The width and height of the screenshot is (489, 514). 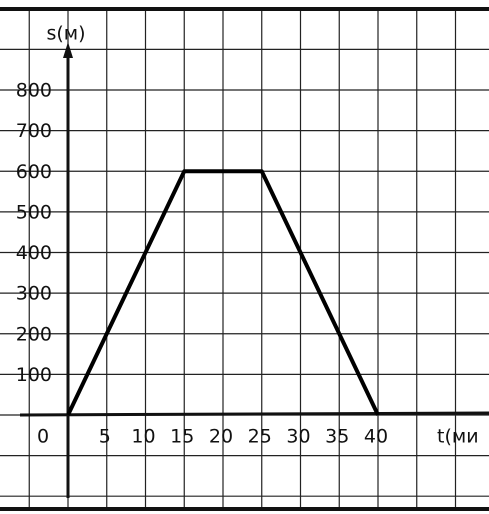 I want to click on x-tick-label: 35, so click(x=337, y=437).